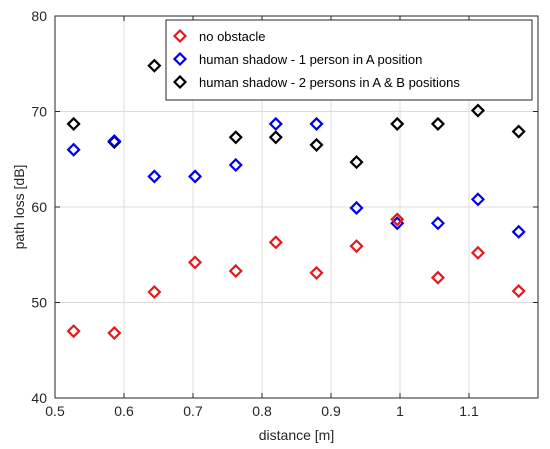  I want to click on legend-label: no obstacle, so click(232, 36).